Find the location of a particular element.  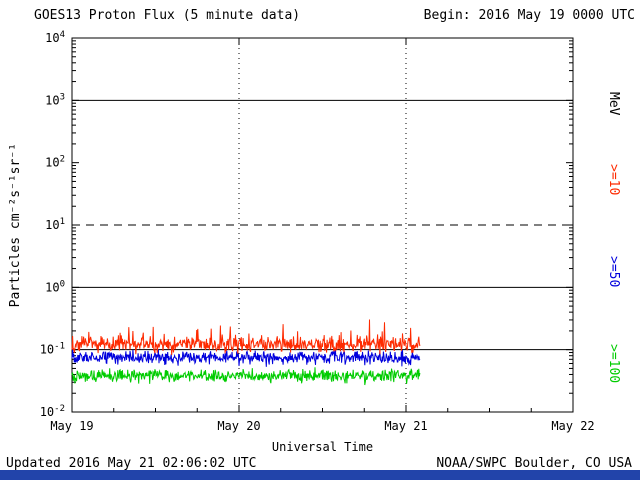

y-axis-tick-label: 10¹ is located at coordinates (55, 224).